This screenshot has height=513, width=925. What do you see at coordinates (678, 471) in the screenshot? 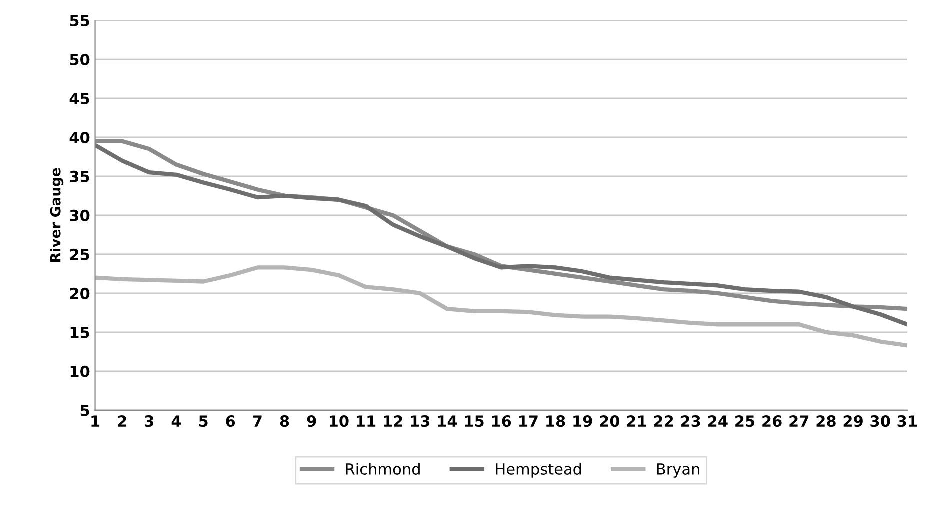
I see `legend-label: Bryan` at bounding box center [678, 471].